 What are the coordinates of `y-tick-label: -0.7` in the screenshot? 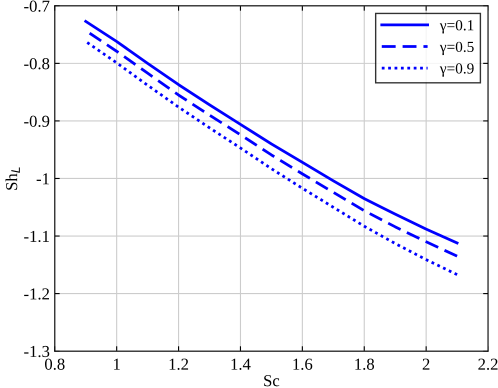 It's located at (37, 6).